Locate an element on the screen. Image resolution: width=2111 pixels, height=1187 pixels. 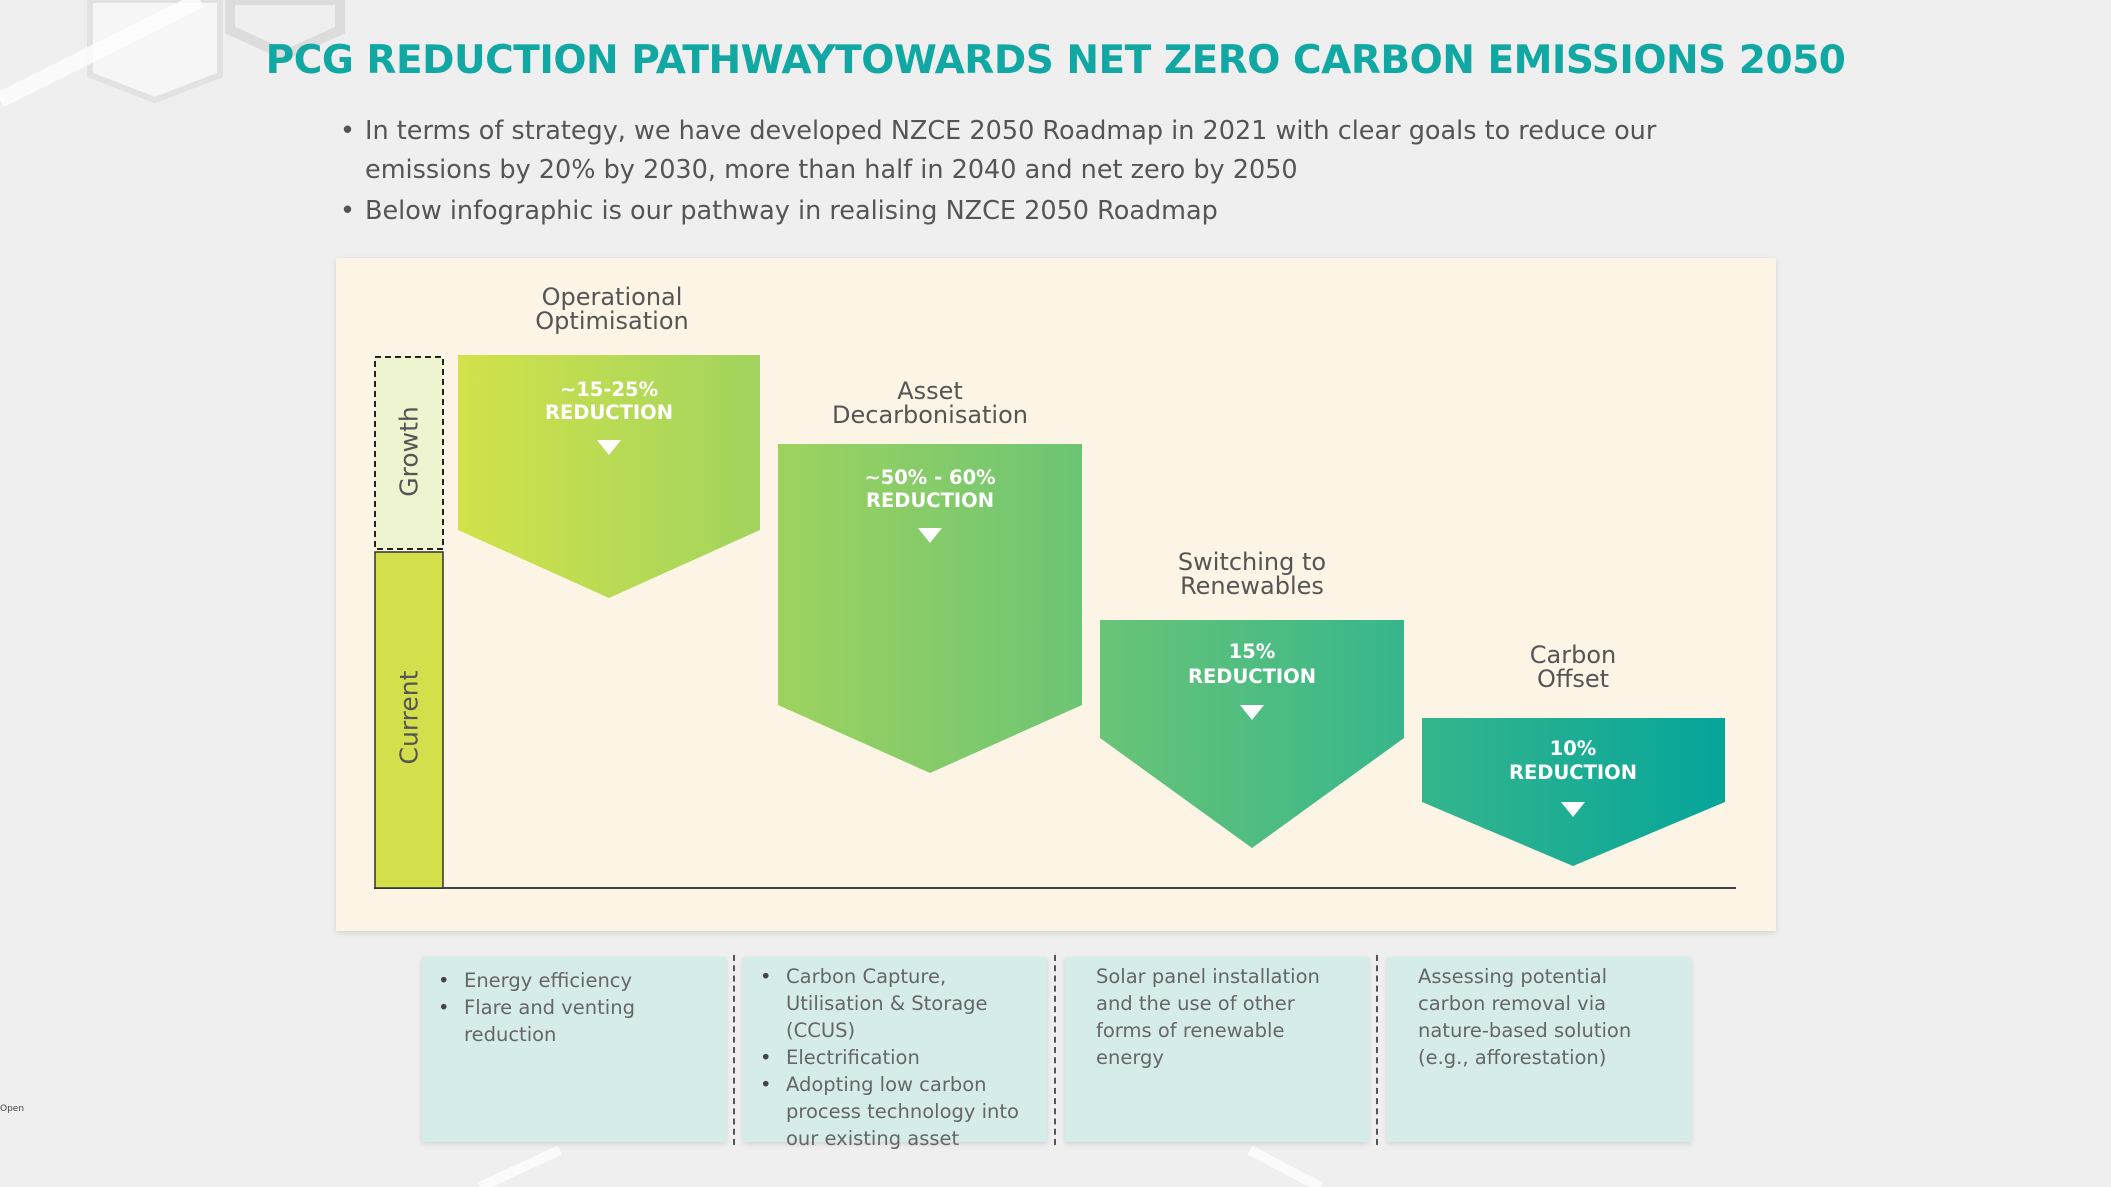
list-item-text: Flare and venting reduction is located at coordinates (549, 1021).